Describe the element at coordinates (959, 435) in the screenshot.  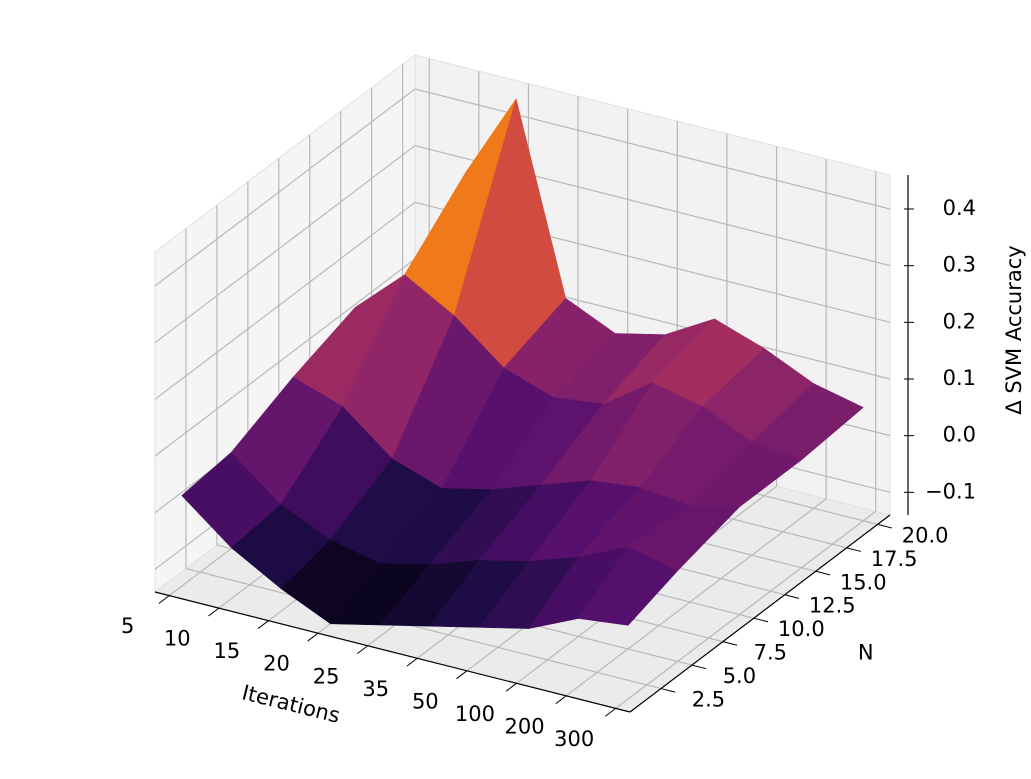
I see `z-tick-label: 0.0` at that location.